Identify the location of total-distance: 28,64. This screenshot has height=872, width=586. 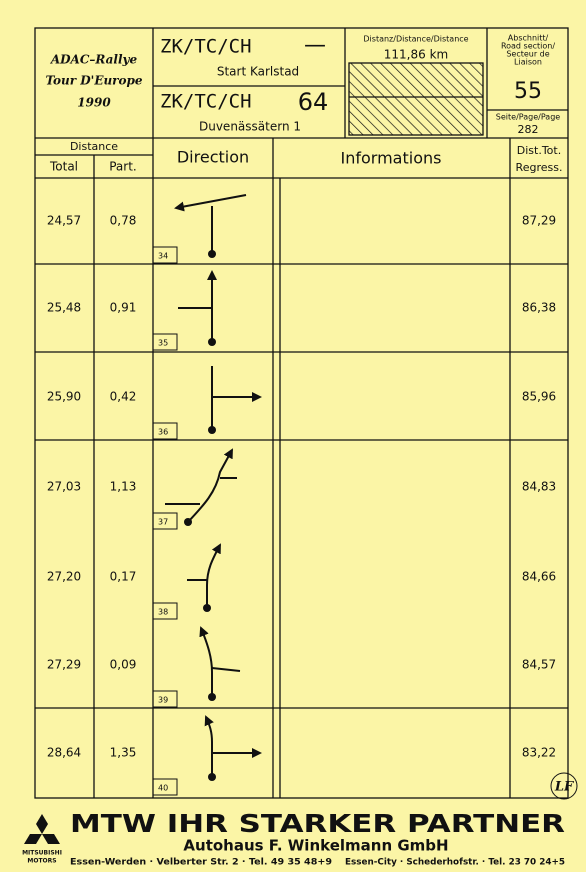
(64, 753).